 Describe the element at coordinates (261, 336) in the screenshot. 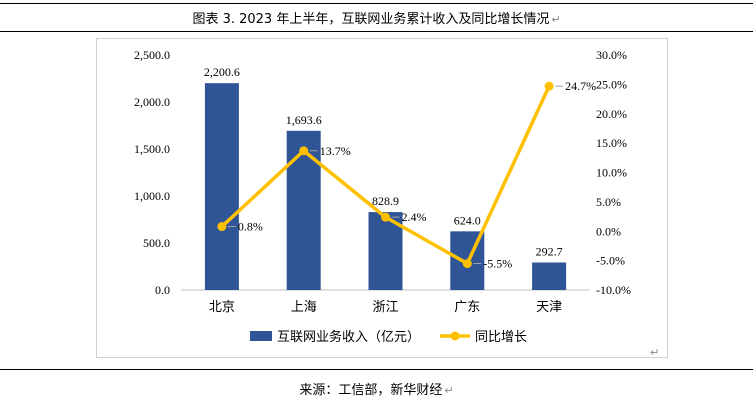

I see `legend-swatch-bar` at that location.